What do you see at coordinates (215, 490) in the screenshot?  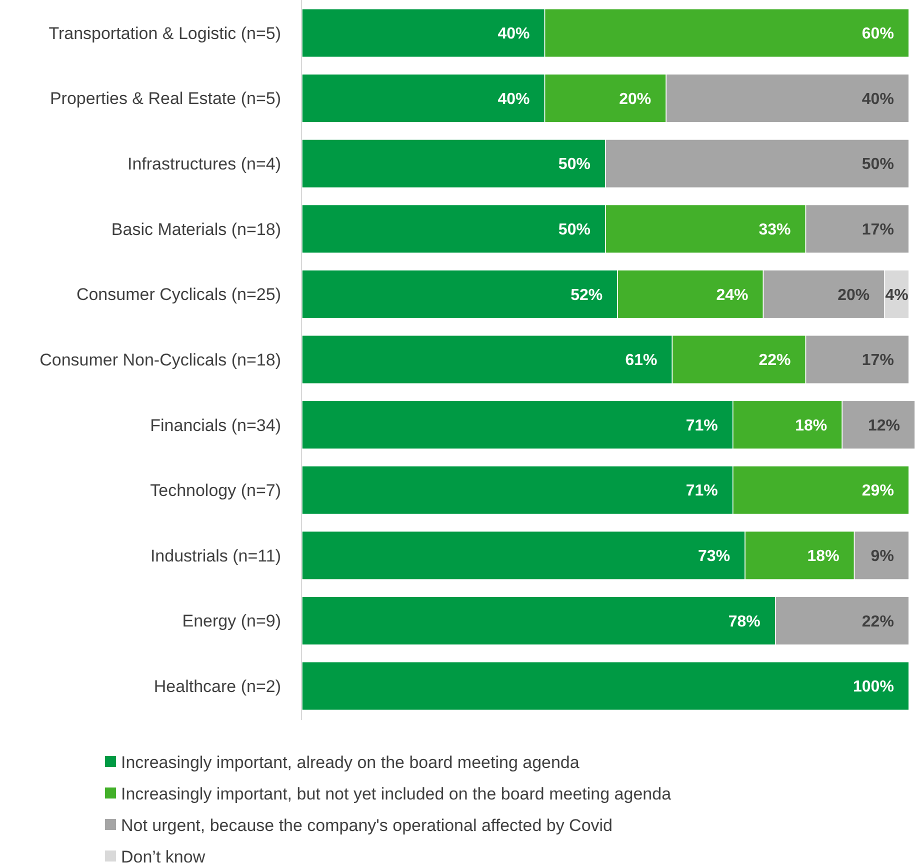 I see `y-tick-label: Technology (n=7)` at bounding box center [215, 490].